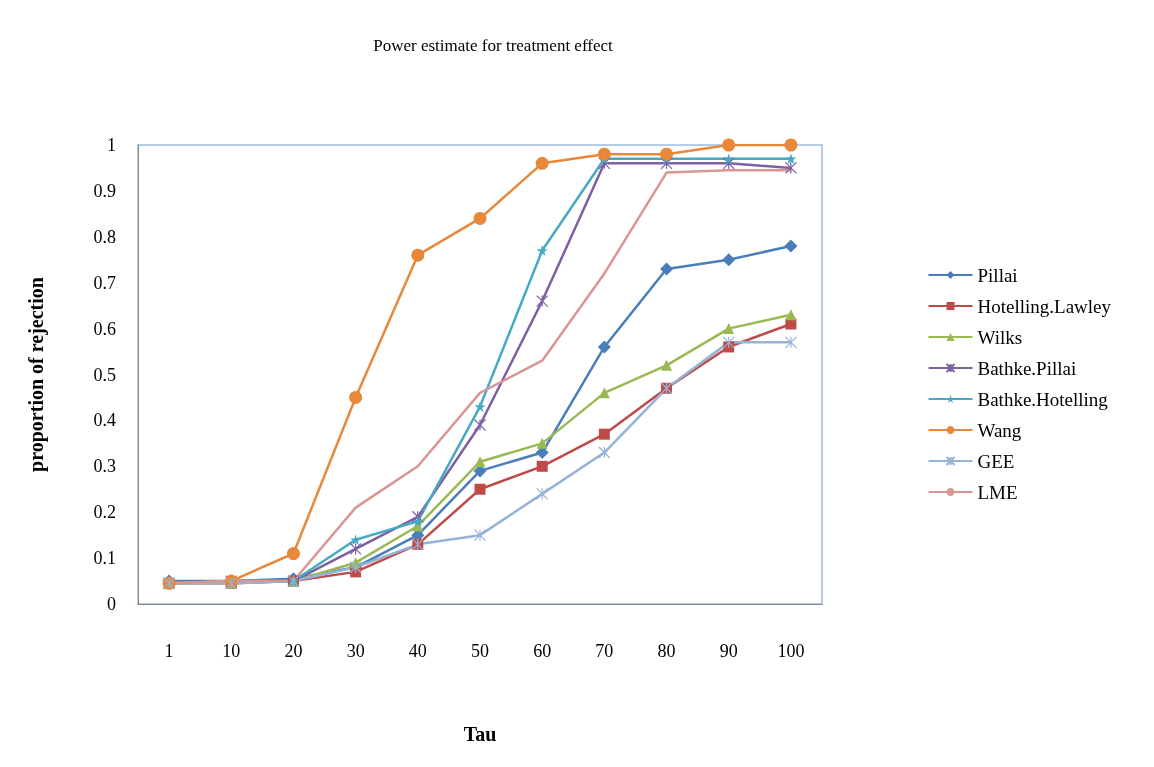 Image resolution: width=1154 pixels, height=767 pixels. I want to click on x-tick-label: 60, so click(542, 651).